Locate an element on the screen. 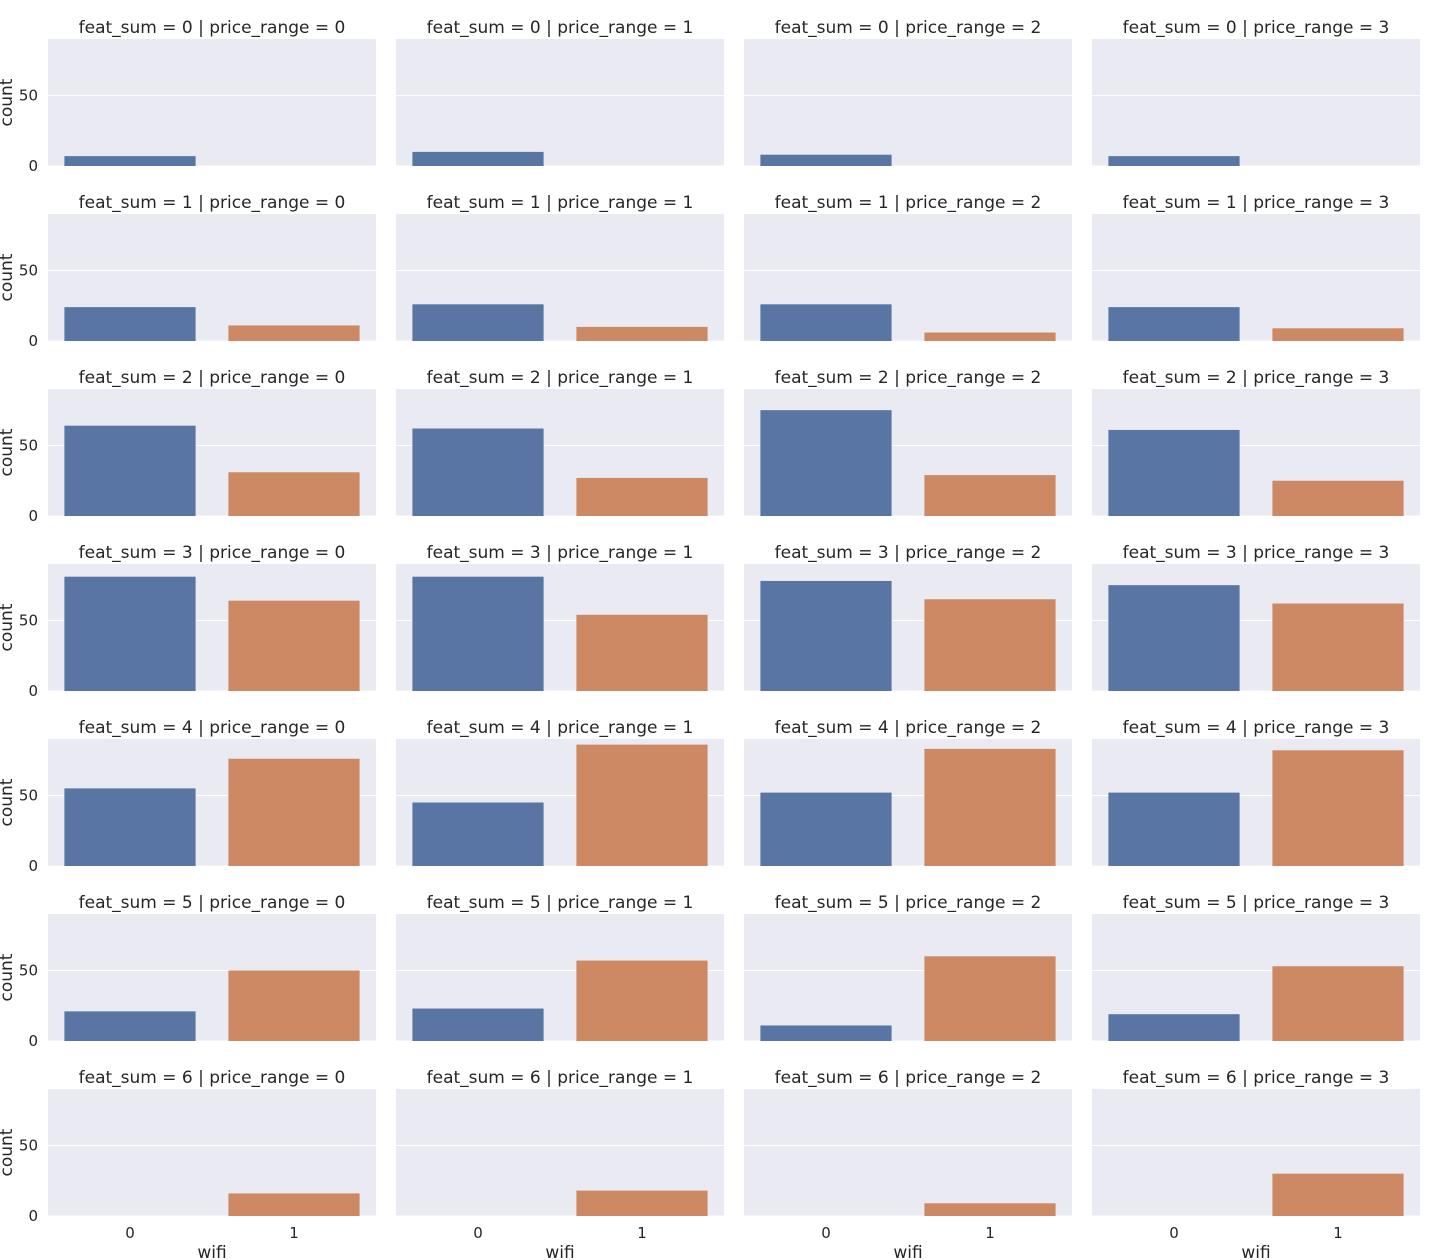  panel-title: feat_sum = 6 | price_range = 0 is located at coordinates (212, 1078).